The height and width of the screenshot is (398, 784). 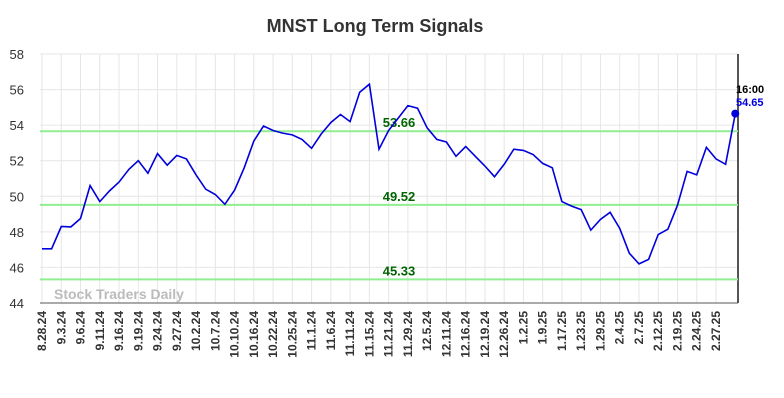 What do you see at coordinates (158, 331) in the screenshot?
I see `x-tick-label: 9.24.24` at bounding box center [158, 331].